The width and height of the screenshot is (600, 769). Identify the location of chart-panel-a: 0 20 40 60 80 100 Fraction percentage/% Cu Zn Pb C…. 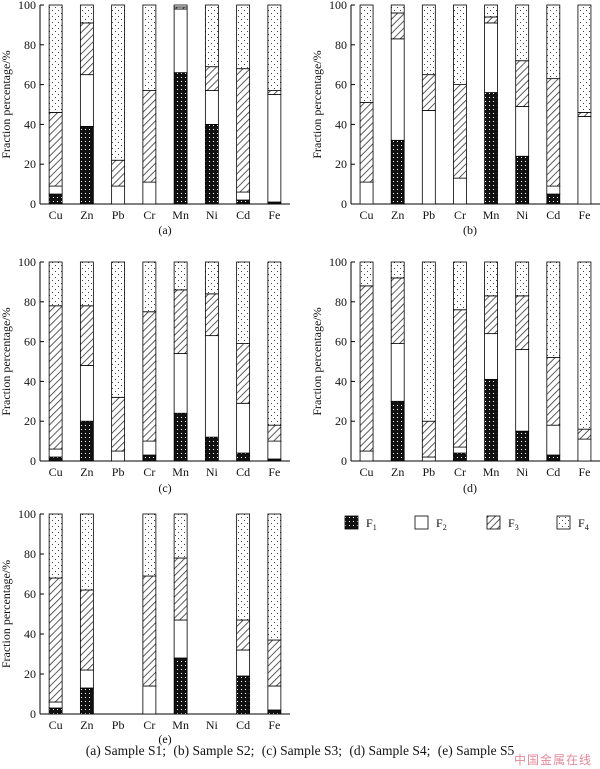
(145, 118).